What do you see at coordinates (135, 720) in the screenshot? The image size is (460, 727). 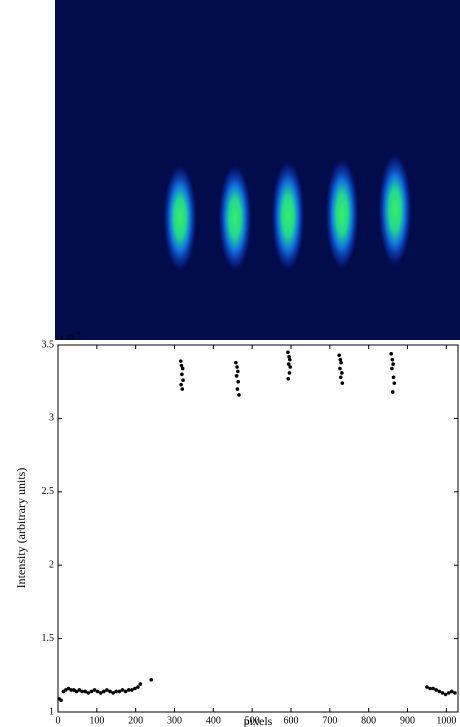 I see `x-tick-label: 200` at bounding box center [135, 720].